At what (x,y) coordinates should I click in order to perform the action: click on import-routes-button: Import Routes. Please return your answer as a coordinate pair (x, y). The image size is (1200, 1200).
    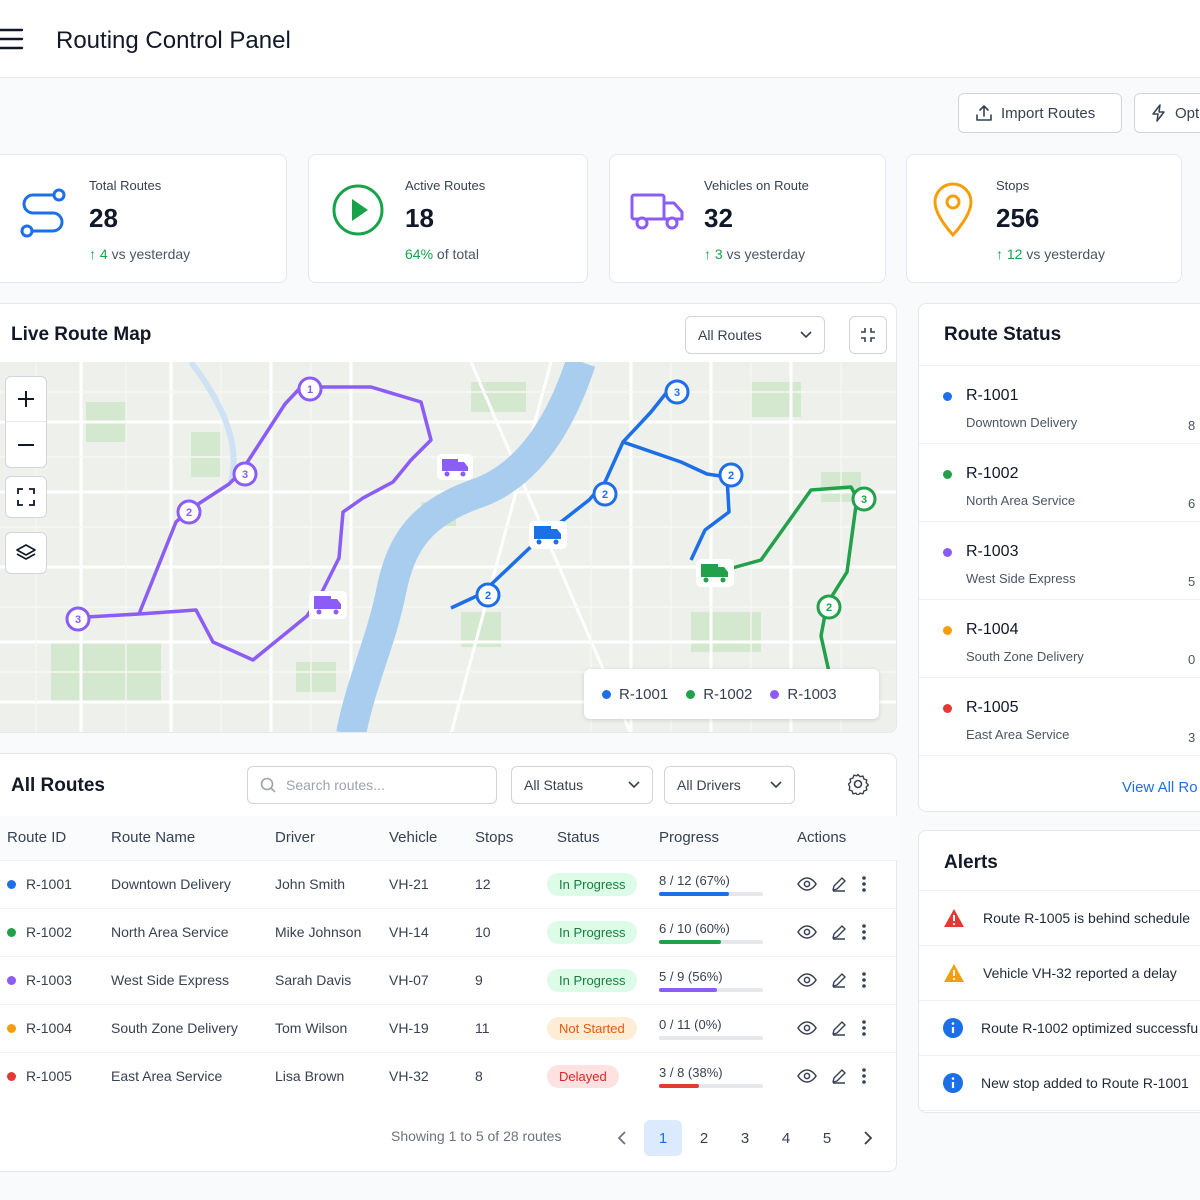
    Looking at the image, I should click on (1040, 113).